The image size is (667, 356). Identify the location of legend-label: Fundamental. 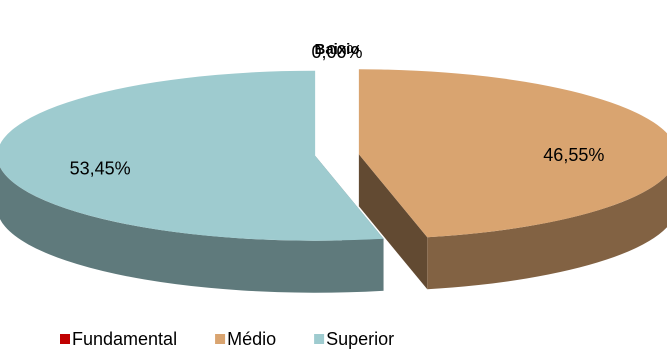
(124, 339).